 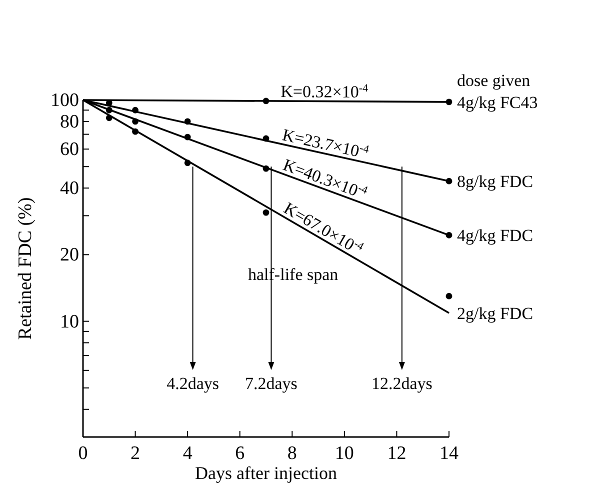 I want to click on x-tick-label: 6, so click(x=240, y=453).